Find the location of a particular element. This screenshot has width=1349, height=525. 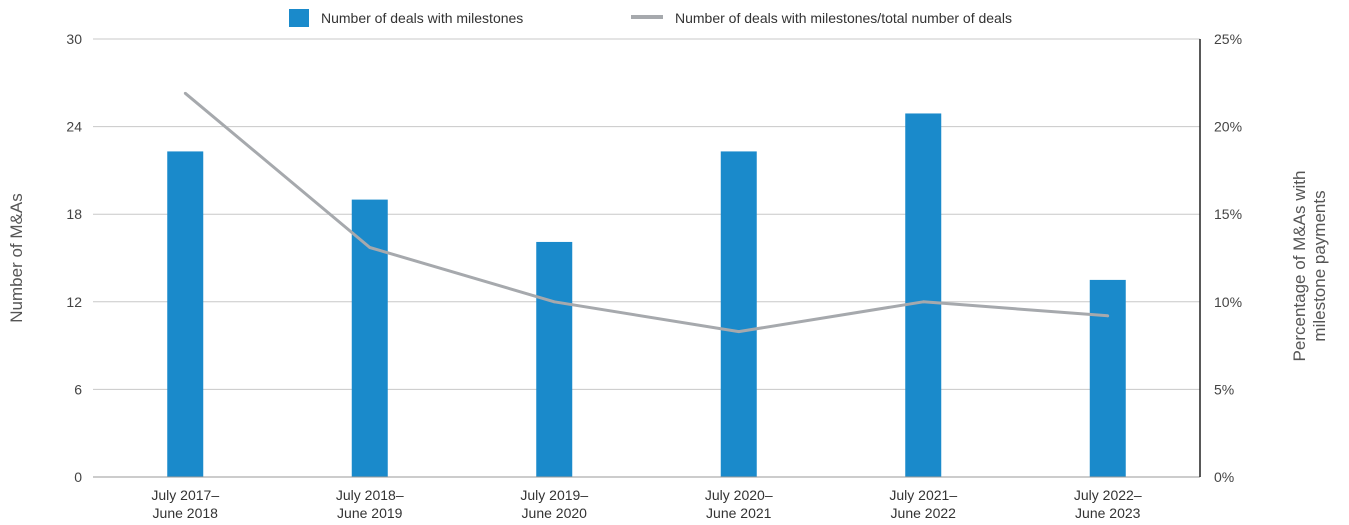

legend-swatch-bar is located at coordinates (299, 18).